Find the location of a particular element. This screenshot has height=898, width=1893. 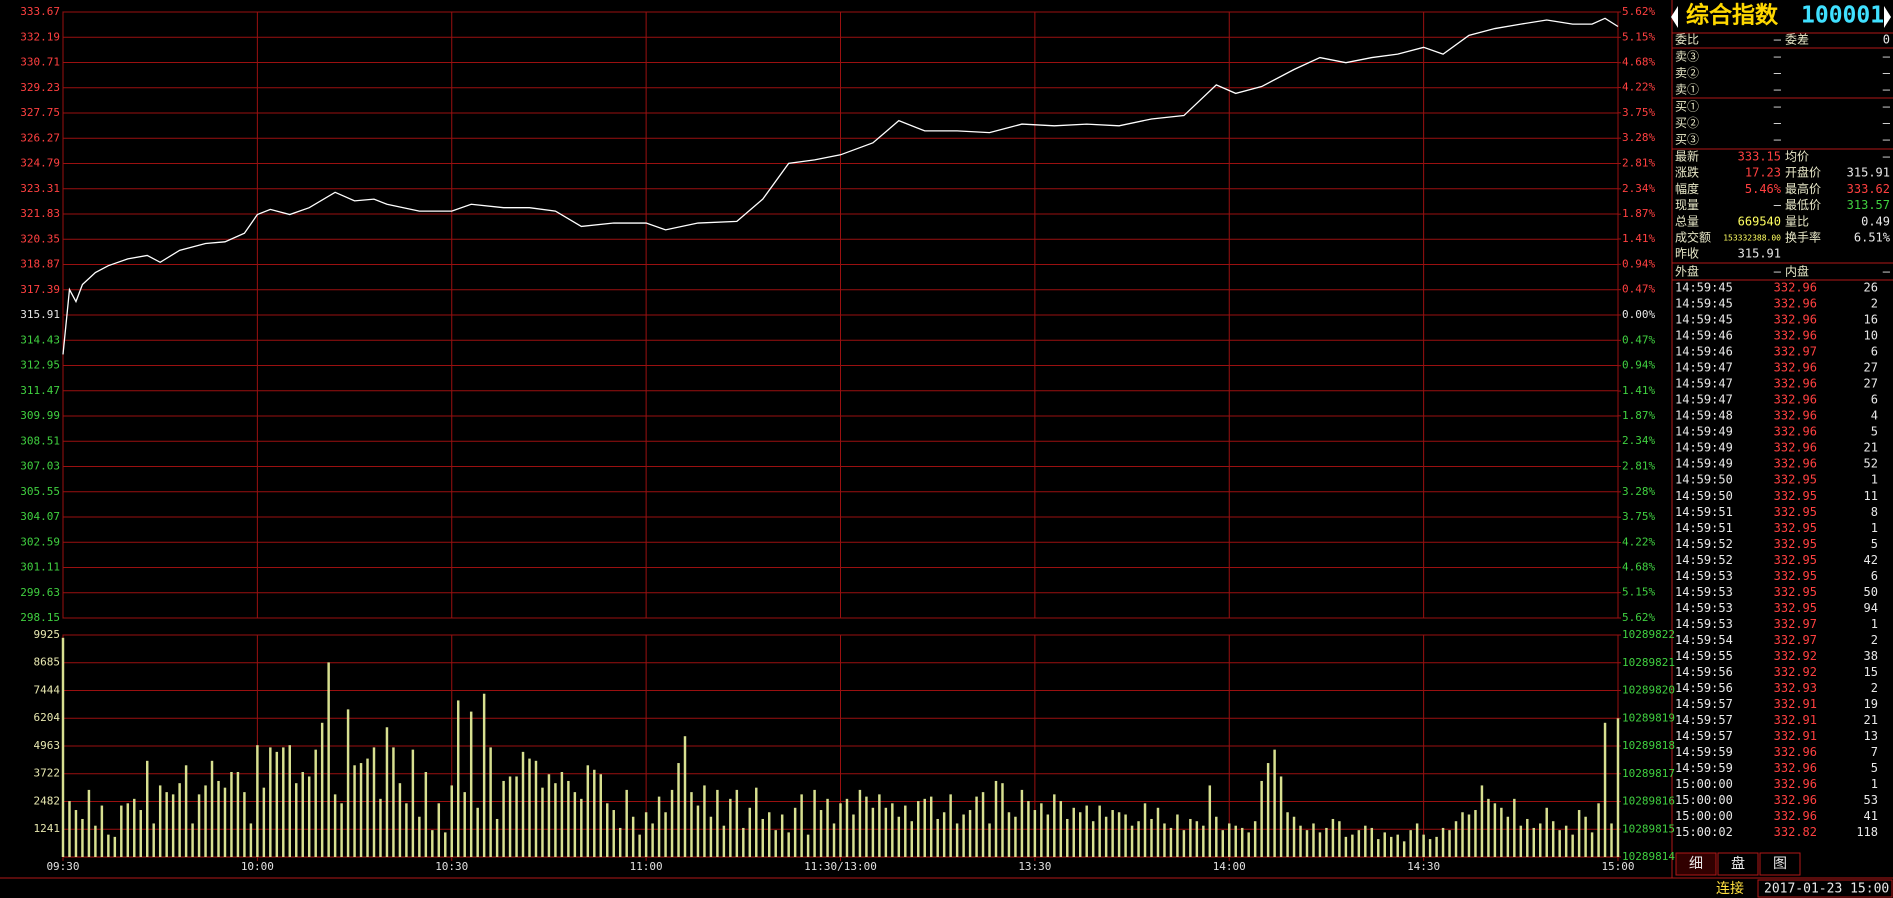

prev-arrow is located at coordinates (1674, 17).